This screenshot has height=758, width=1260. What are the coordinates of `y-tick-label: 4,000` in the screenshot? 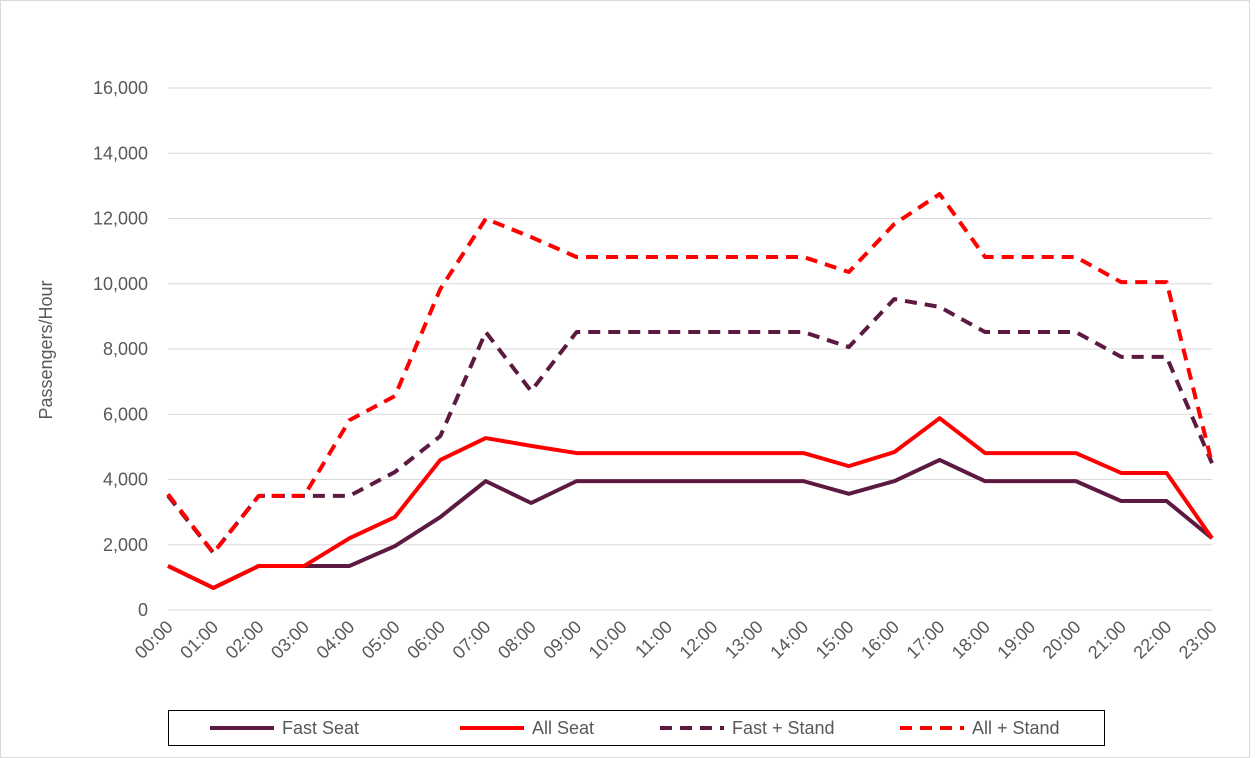 It's located at (125, 480).